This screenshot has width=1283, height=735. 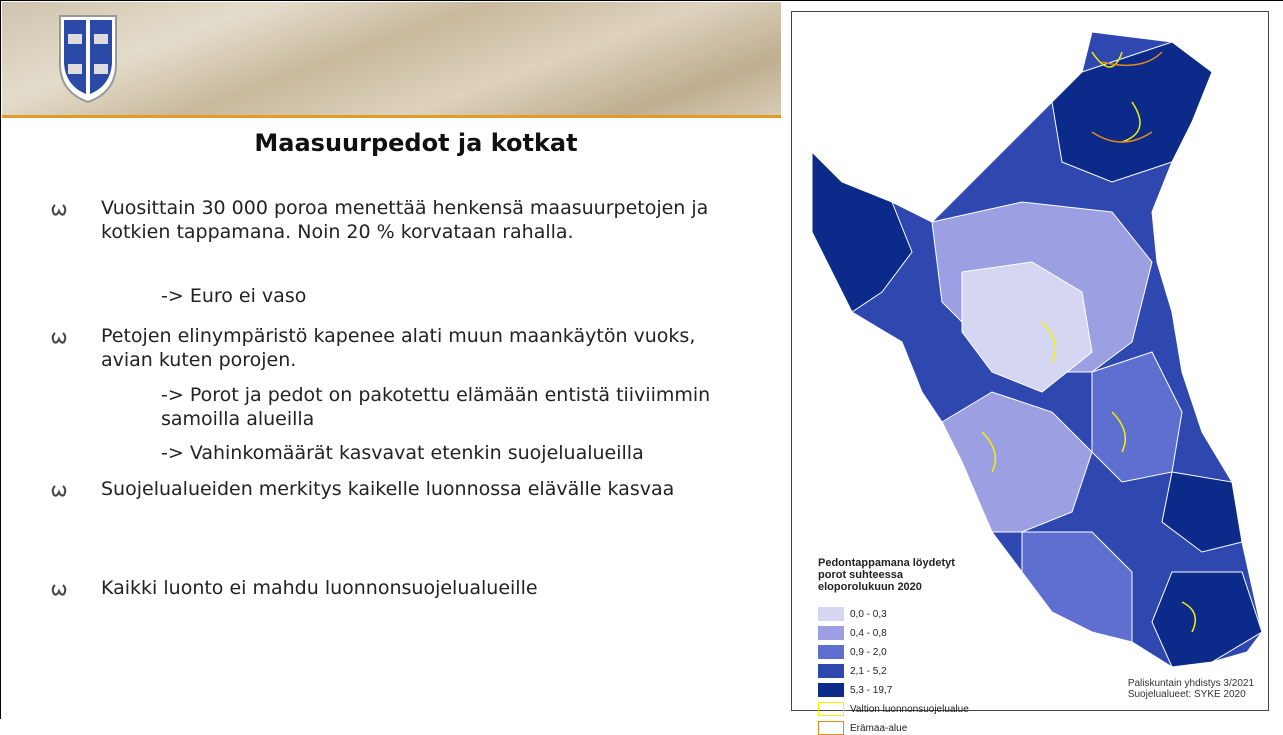 I want to click on header-banner, so click(x=391, y=59).